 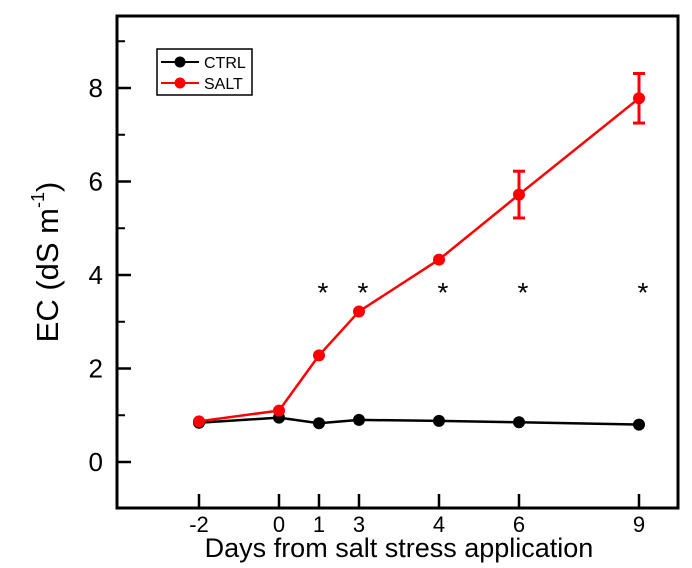 I want to click on y-axis-label: EC (dS m-1), so click(x=46, y=262).